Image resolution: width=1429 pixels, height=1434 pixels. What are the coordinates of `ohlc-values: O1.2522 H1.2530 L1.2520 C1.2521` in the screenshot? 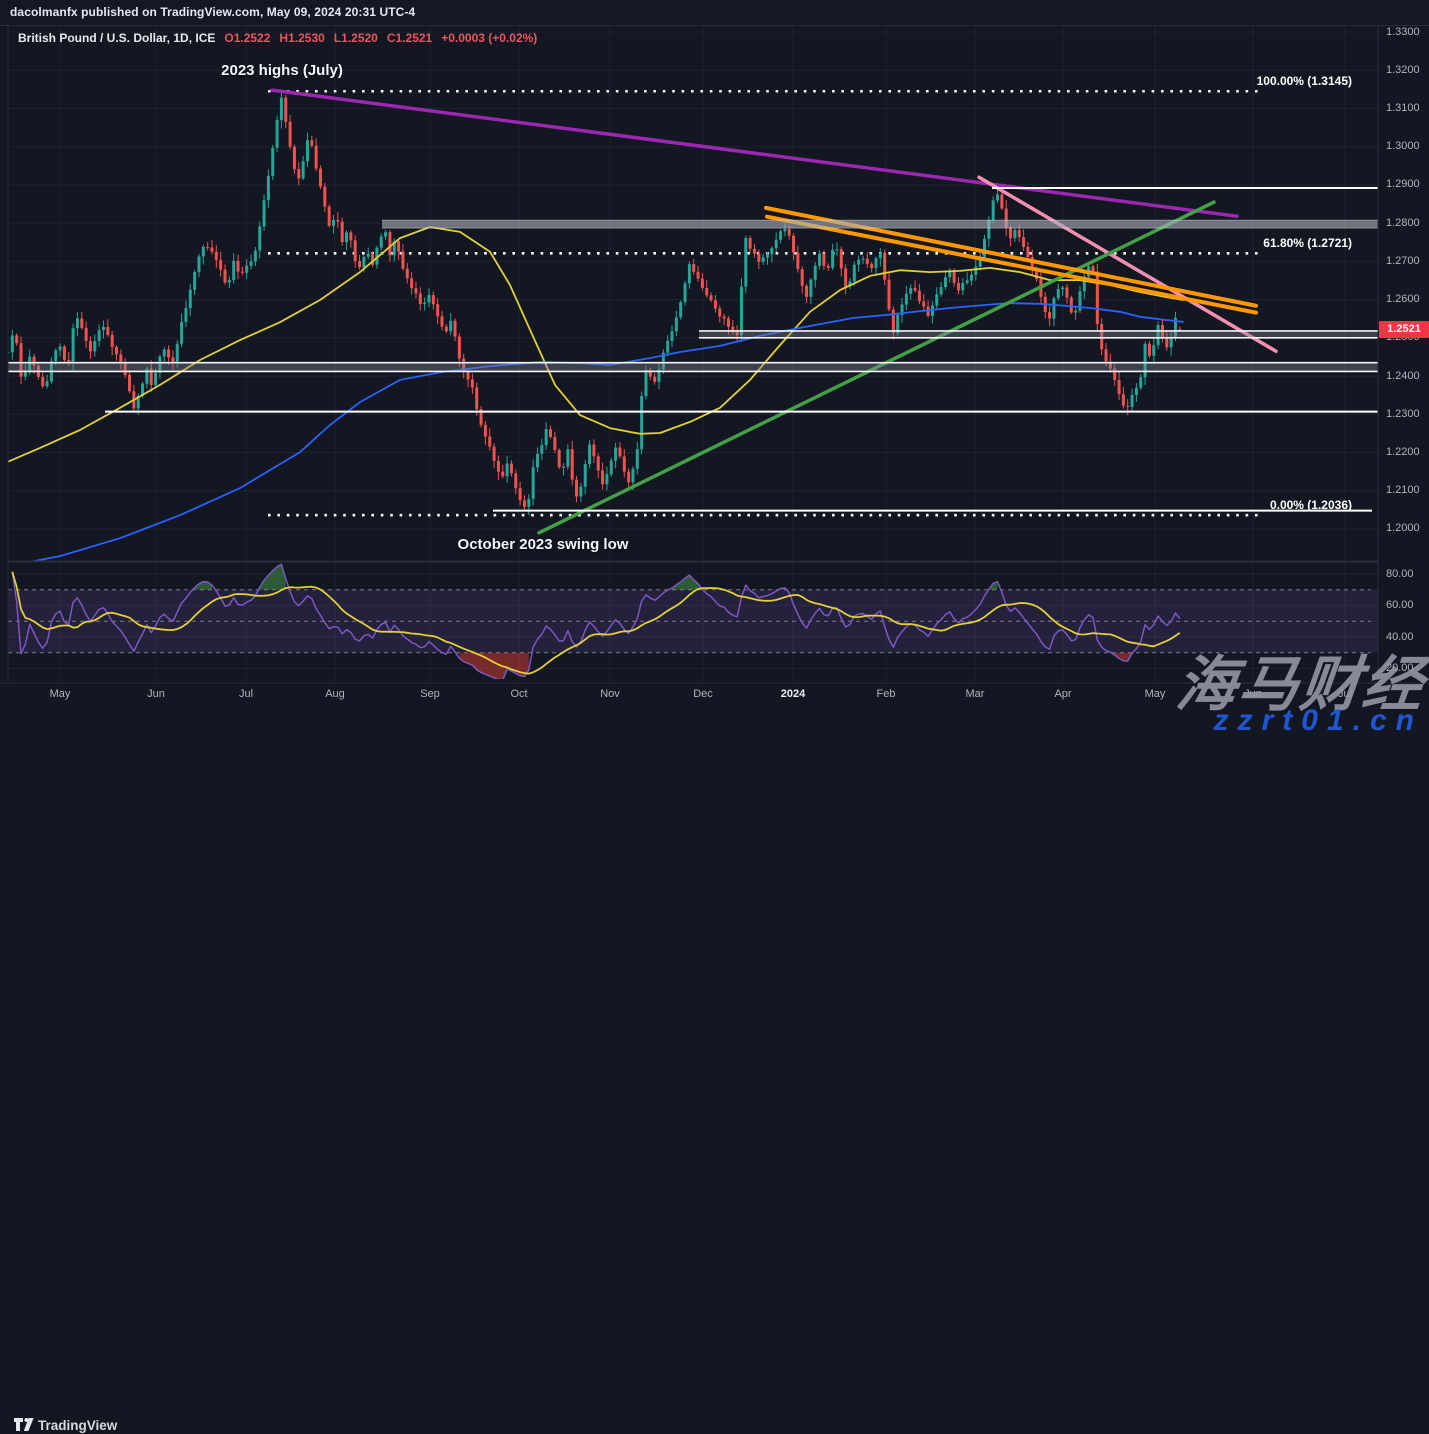 It's located at (323, 38).